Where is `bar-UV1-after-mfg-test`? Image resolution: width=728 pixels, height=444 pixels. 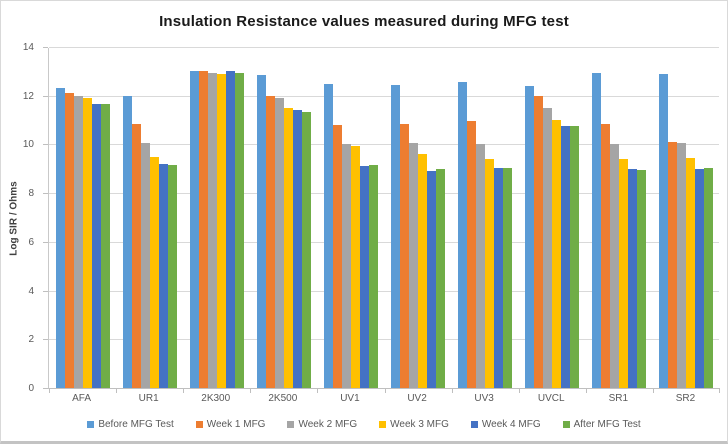
bar-UV1-after-mfg-test is located at coordinates (373, 276).